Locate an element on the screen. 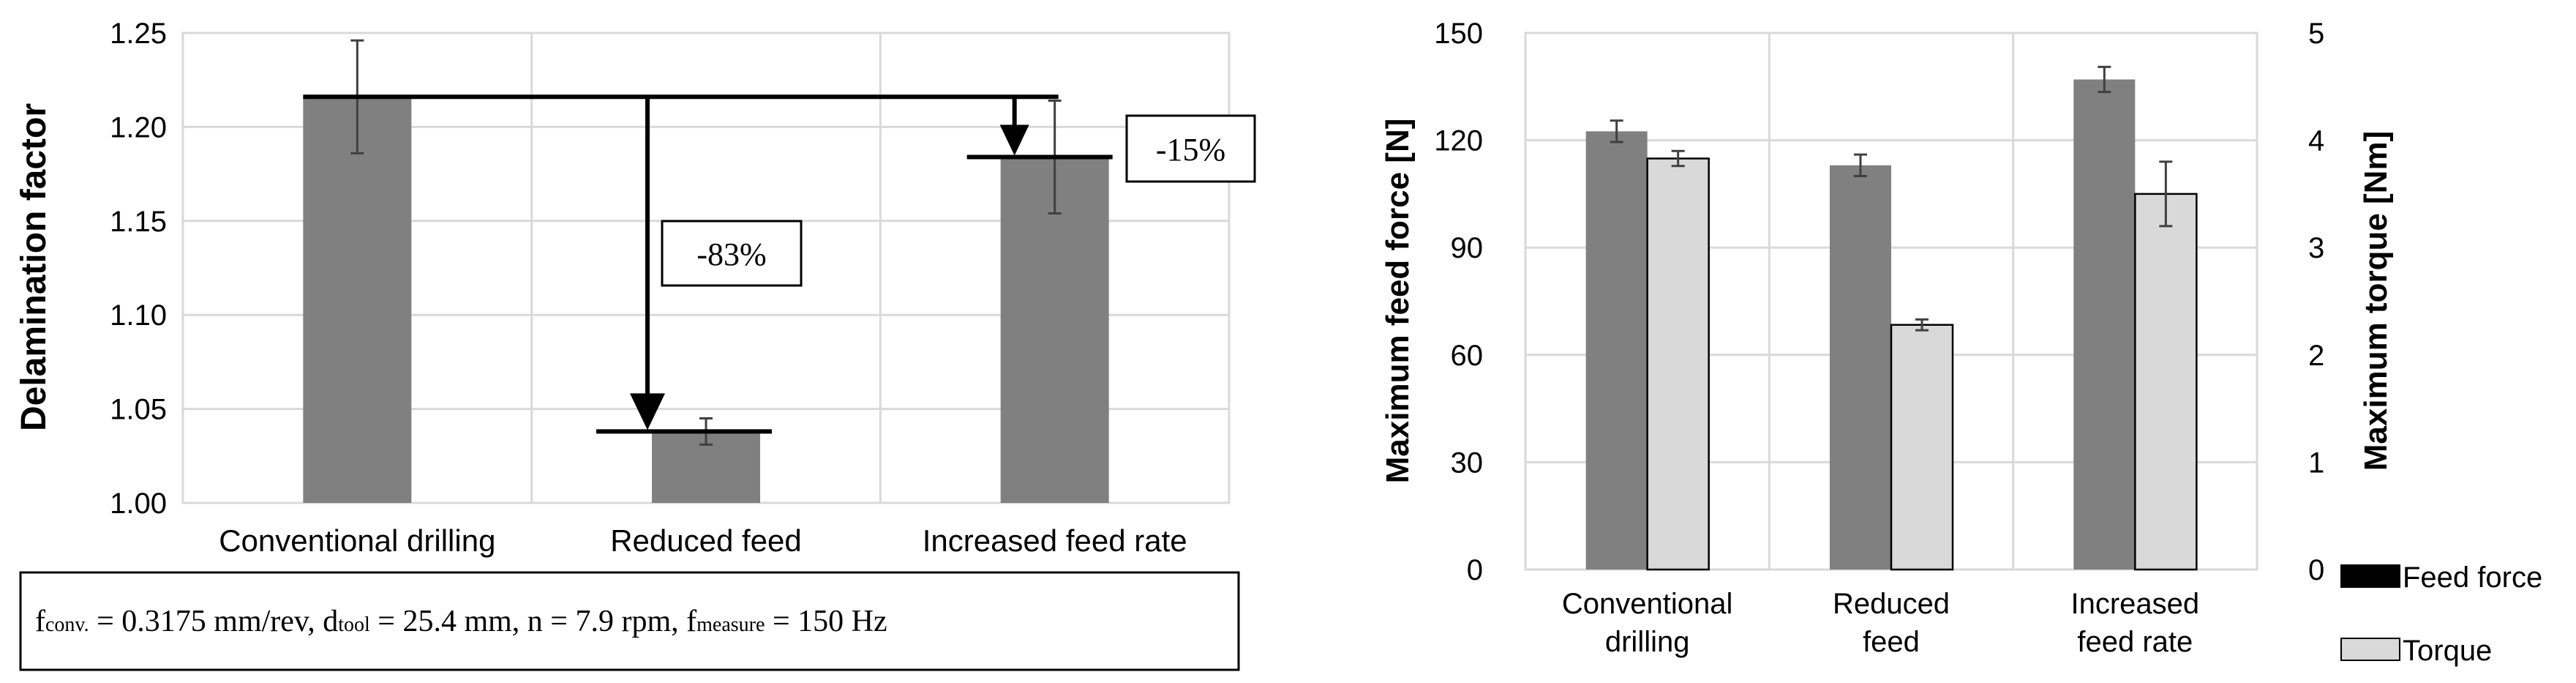 The height and width of the screenshot is (683, 2576). y-tick-label: 1.15 is located at coordinates (138, 222).